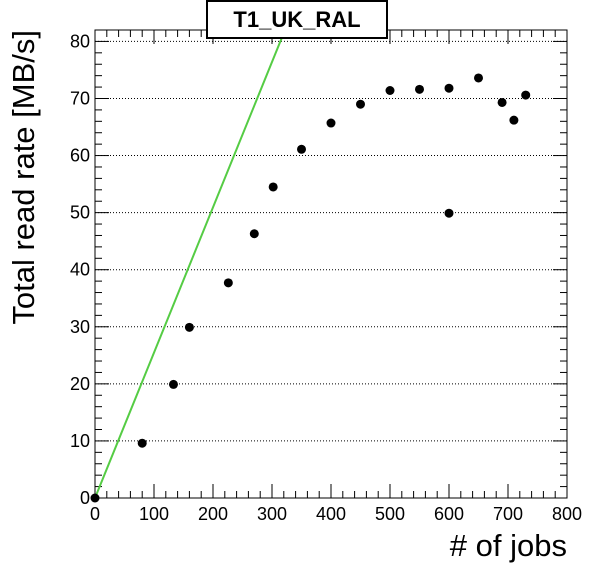 The width and height of the screenshot is (596, 572). What do you see at coordinates (508, 545) in the screenshot?
I see `x-axis-title: # of jobs` at bounding box center [508, 545].